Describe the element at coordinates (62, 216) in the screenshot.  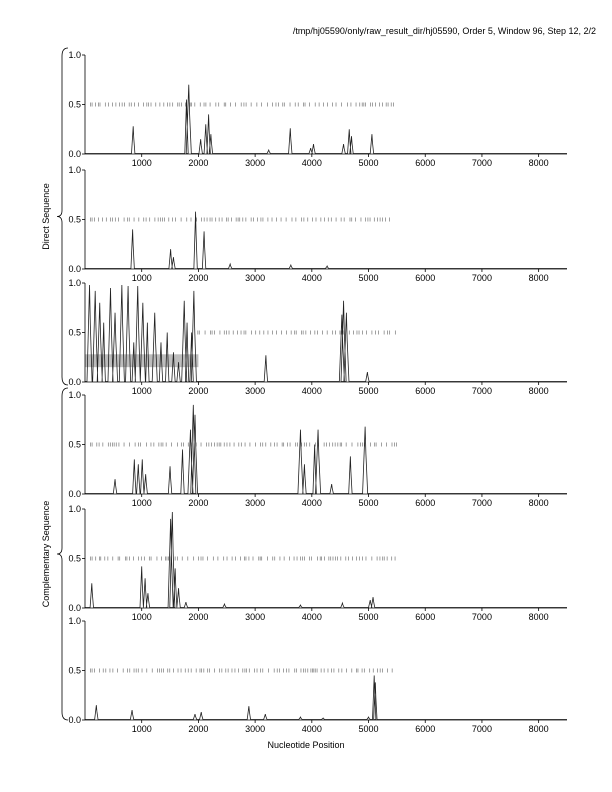
I see `direct-sequence-brace` at that location.